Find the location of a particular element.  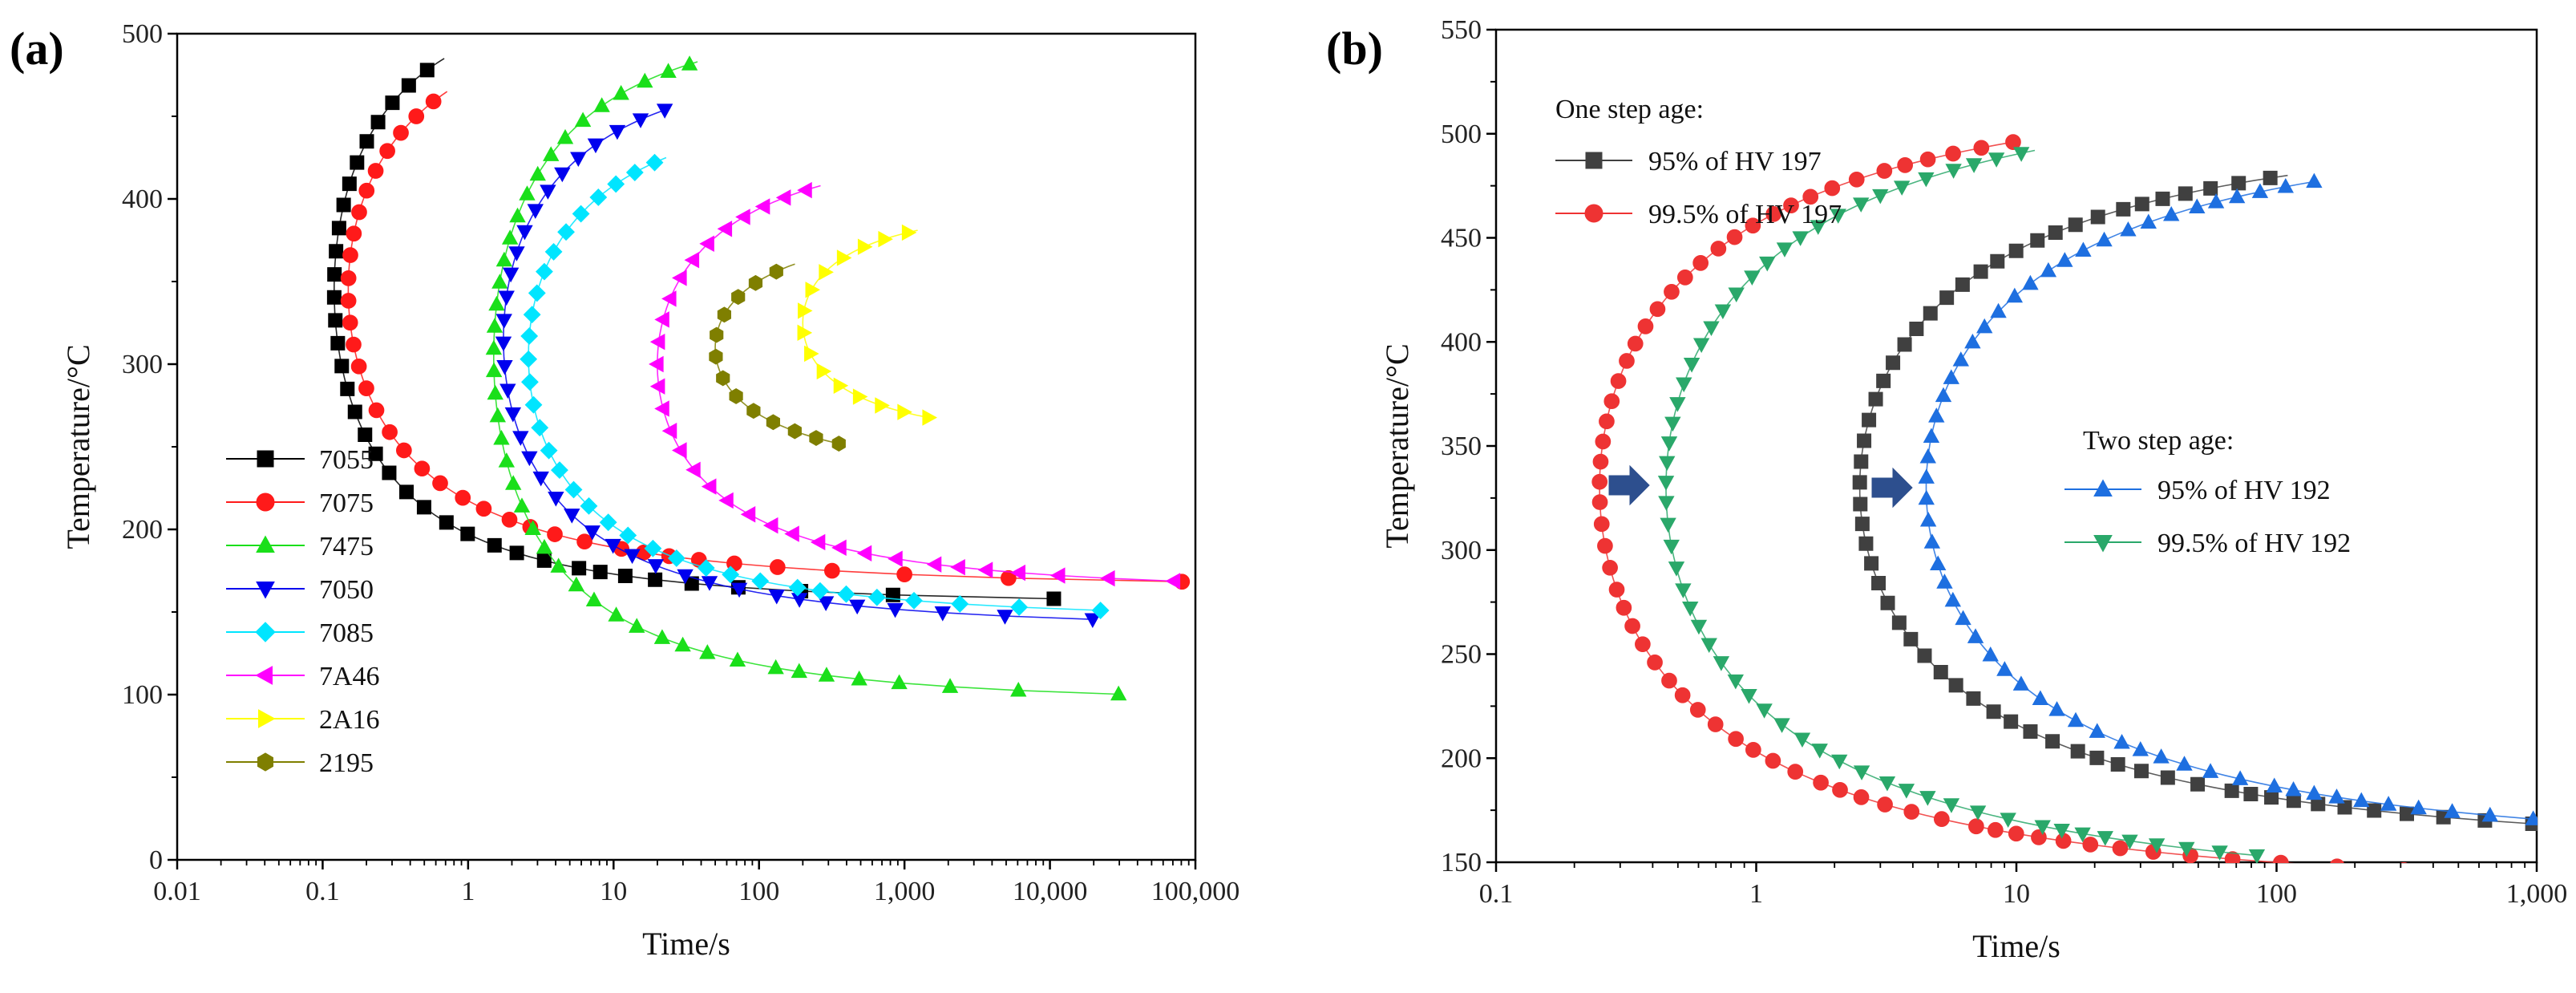

y-tick-label: 550 is located at coordinates (1461, 30).